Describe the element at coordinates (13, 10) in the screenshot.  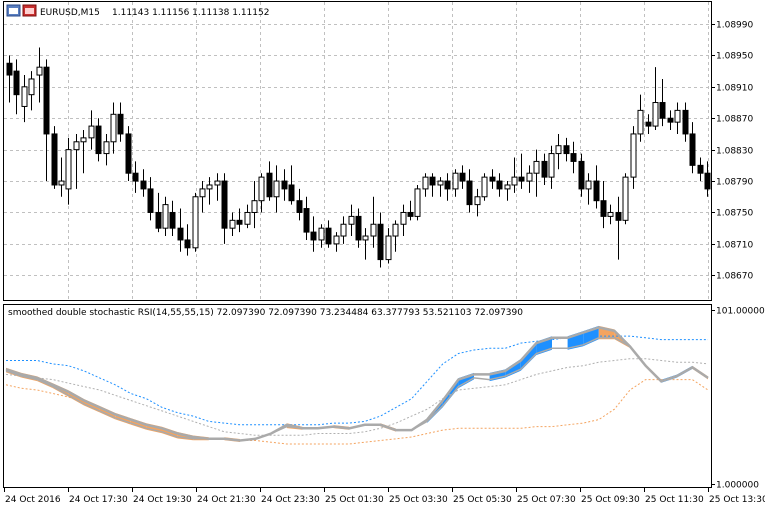
I see `chart-window-icon` at that location.